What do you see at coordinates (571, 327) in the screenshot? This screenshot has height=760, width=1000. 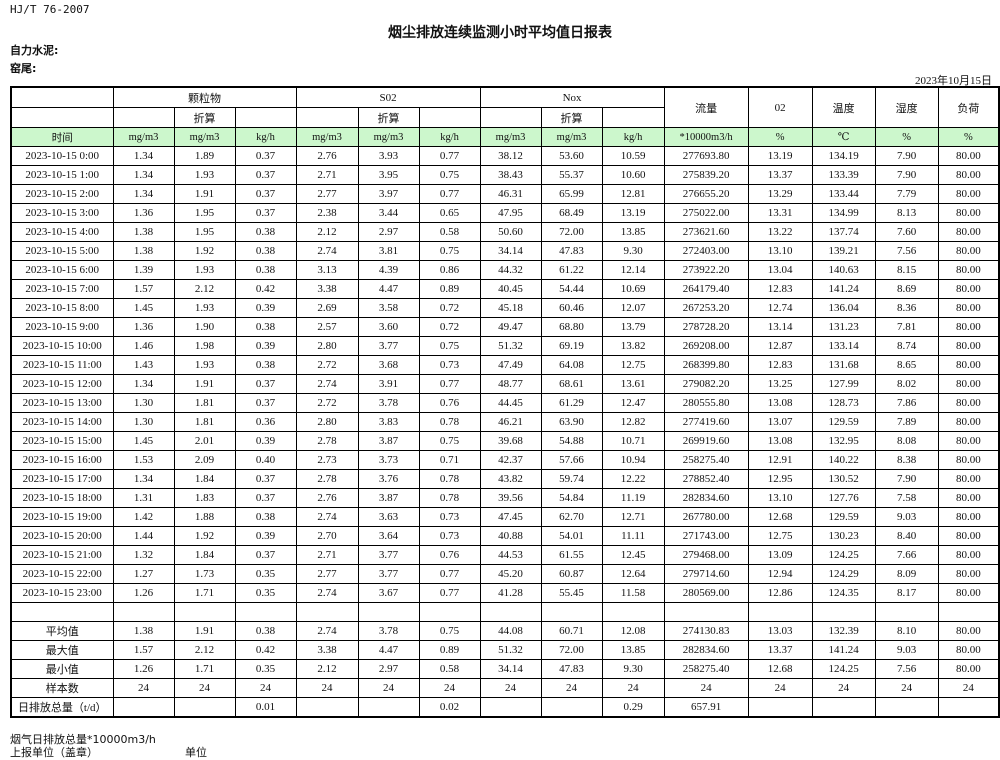 I see `table-cell: 68.80` at bounding box center [571, 327].